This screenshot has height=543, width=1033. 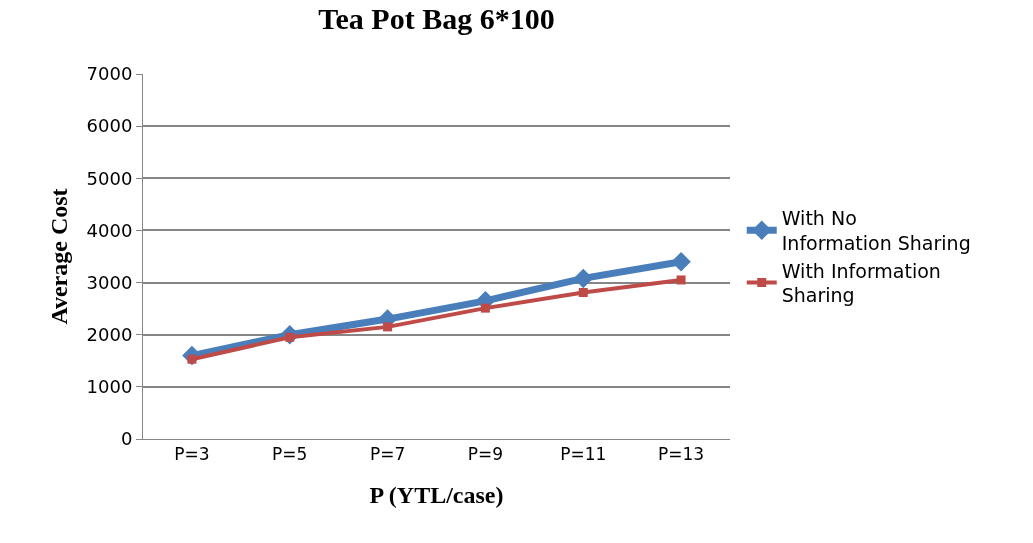 What do you see at coordinates (109, 387) in the screenshot?
I see `y-tick-label: 1000` at bounding box center [109, 387].